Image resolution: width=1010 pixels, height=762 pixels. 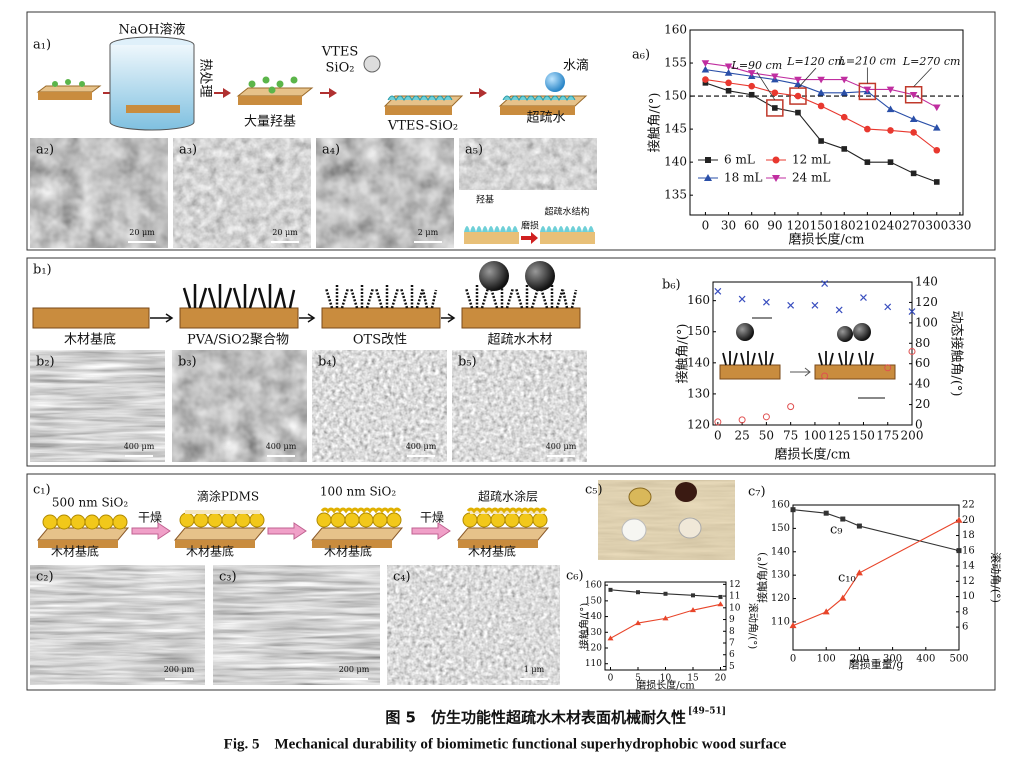 I want to click on x-tick-label: 50, so click(x=766, y=435).